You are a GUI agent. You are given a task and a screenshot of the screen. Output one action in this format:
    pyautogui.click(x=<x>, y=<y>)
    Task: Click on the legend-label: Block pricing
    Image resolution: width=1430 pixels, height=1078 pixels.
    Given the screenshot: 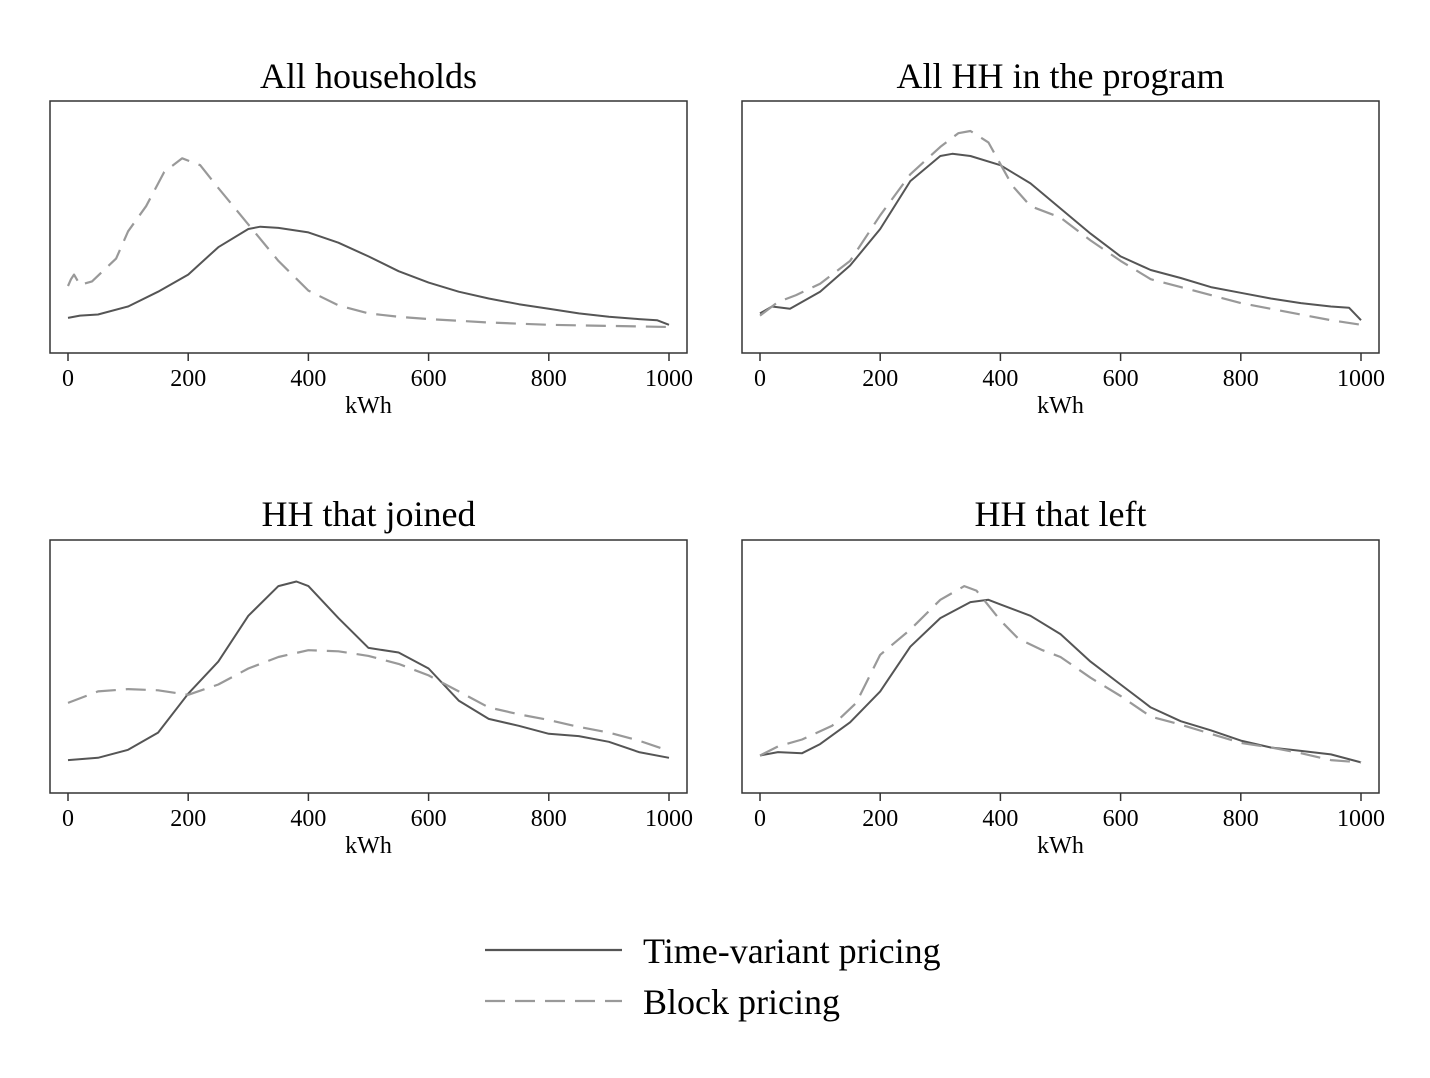 What is the action you would take?
    pyautogui.click(x=741, y=1002)
    